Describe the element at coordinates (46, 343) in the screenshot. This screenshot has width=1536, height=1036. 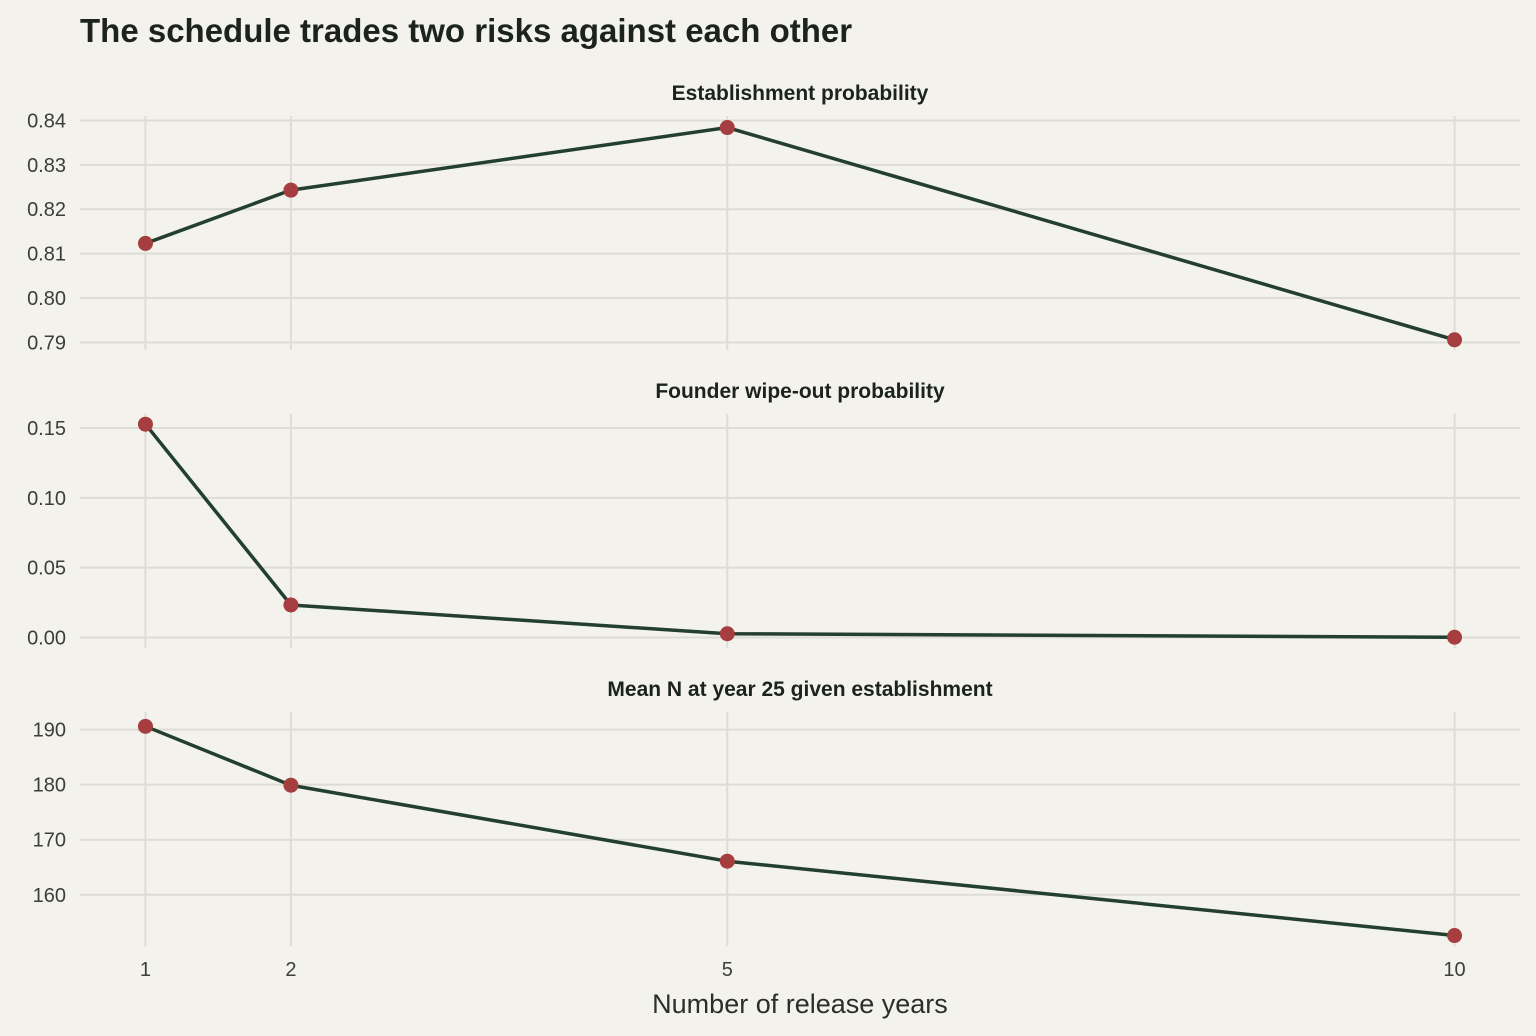
I see `y-tick-label: 0.79` at that location.